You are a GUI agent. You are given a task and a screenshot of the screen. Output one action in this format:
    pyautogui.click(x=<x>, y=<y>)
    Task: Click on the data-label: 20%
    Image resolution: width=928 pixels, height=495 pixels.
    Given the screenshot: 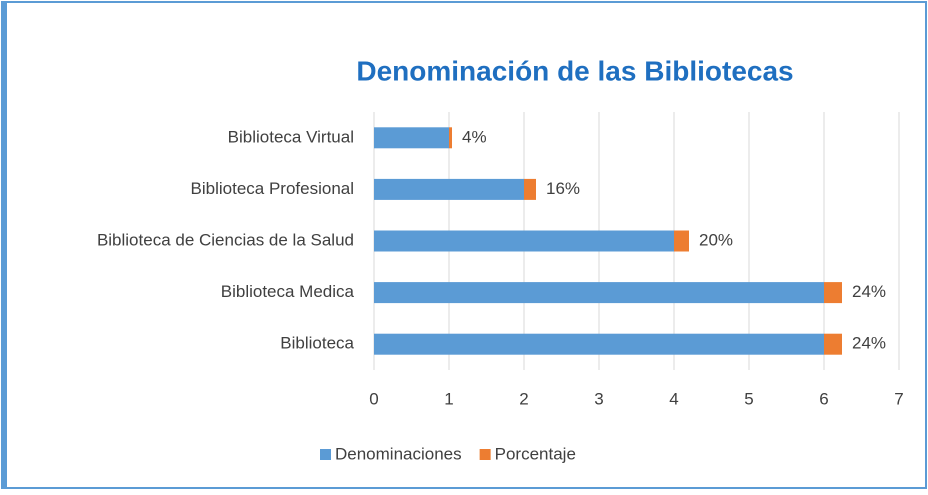 What is the action you would take?
    pyautogui.click(x=716, y=239)
    